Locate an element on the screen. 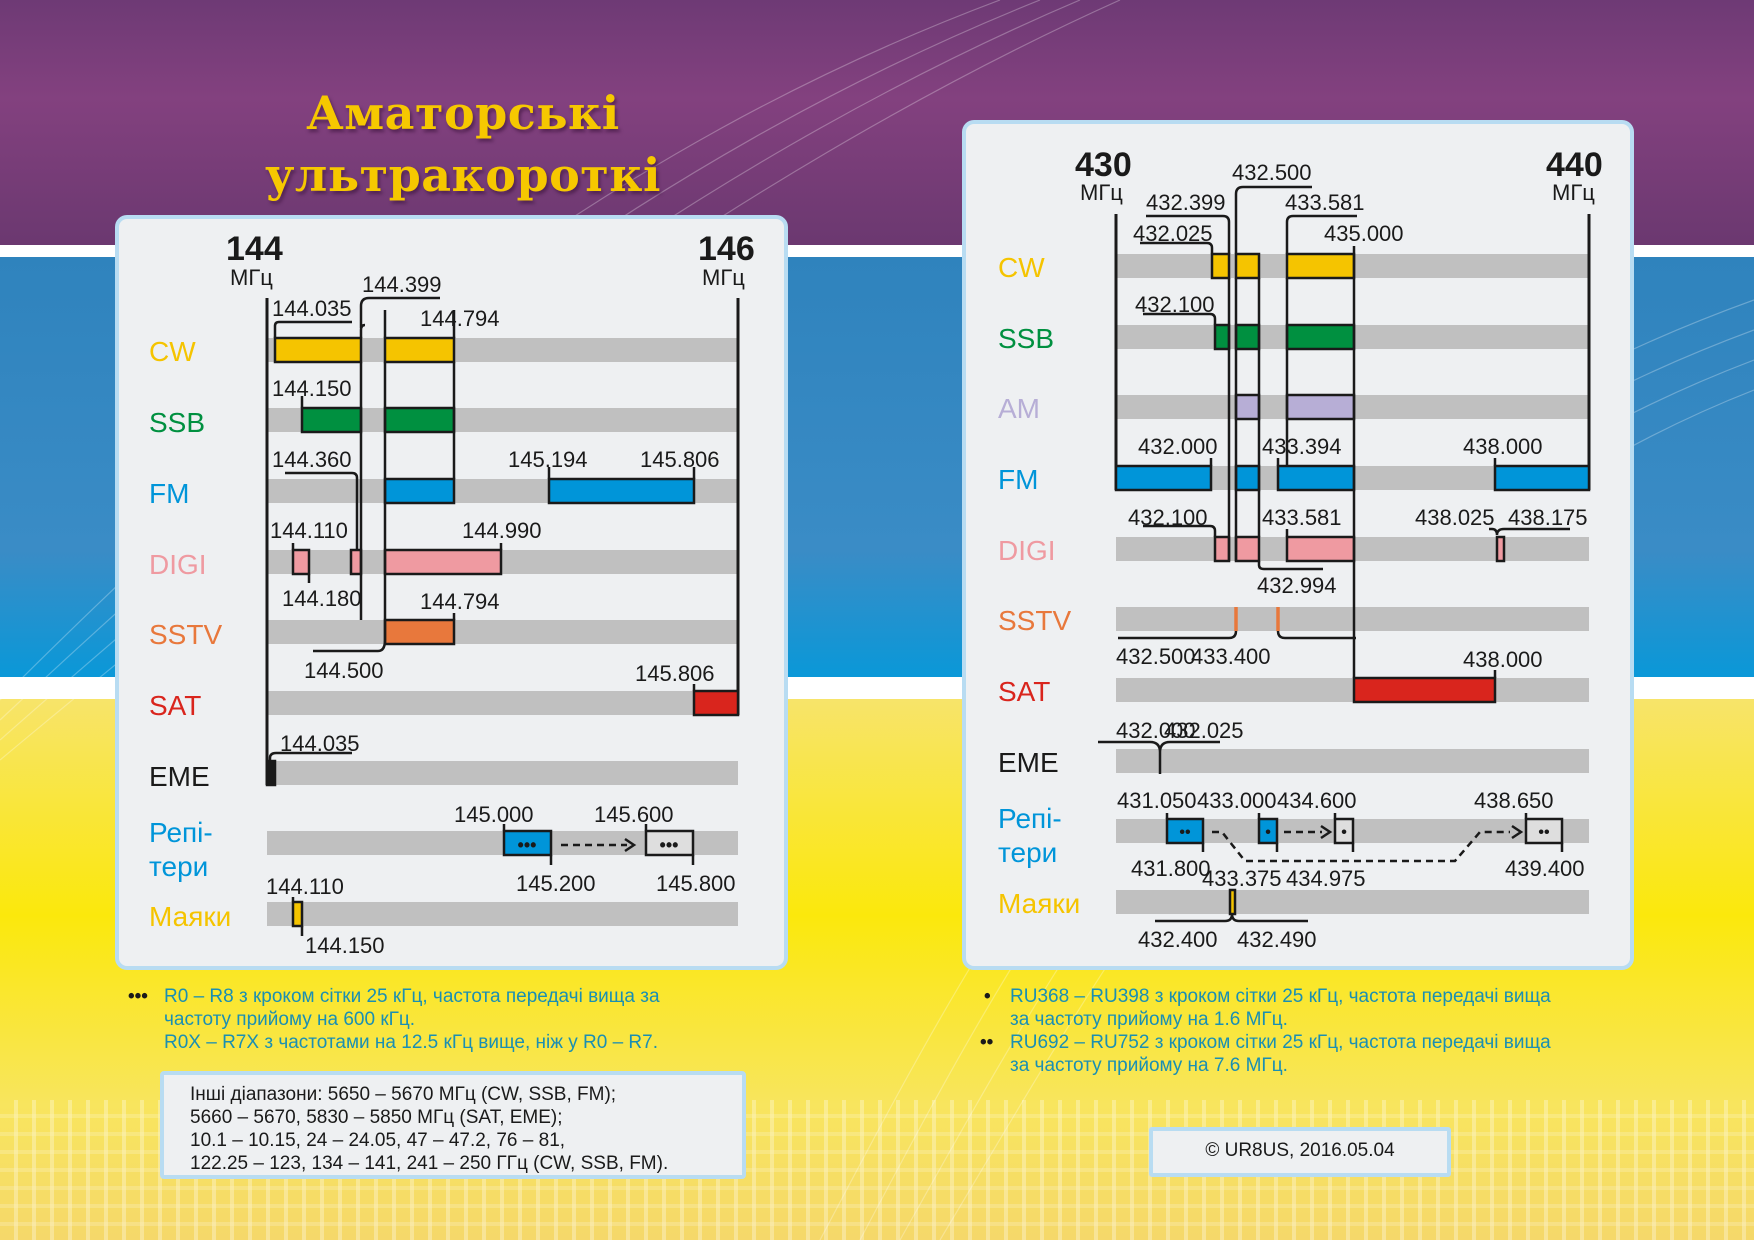 This screenshot has width=1754, height=1240. copyright-text: © UR8US, 2016.05.04 is located at coordinates (1300, 1150).